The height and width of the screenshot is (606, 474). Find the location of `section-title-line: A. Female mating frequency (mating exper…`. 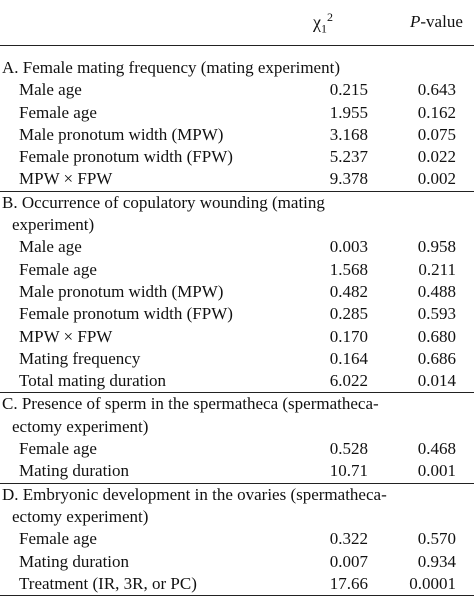

section-title-line: A. Female mating frequency (mating exper… is located at coordinates (237, 68).